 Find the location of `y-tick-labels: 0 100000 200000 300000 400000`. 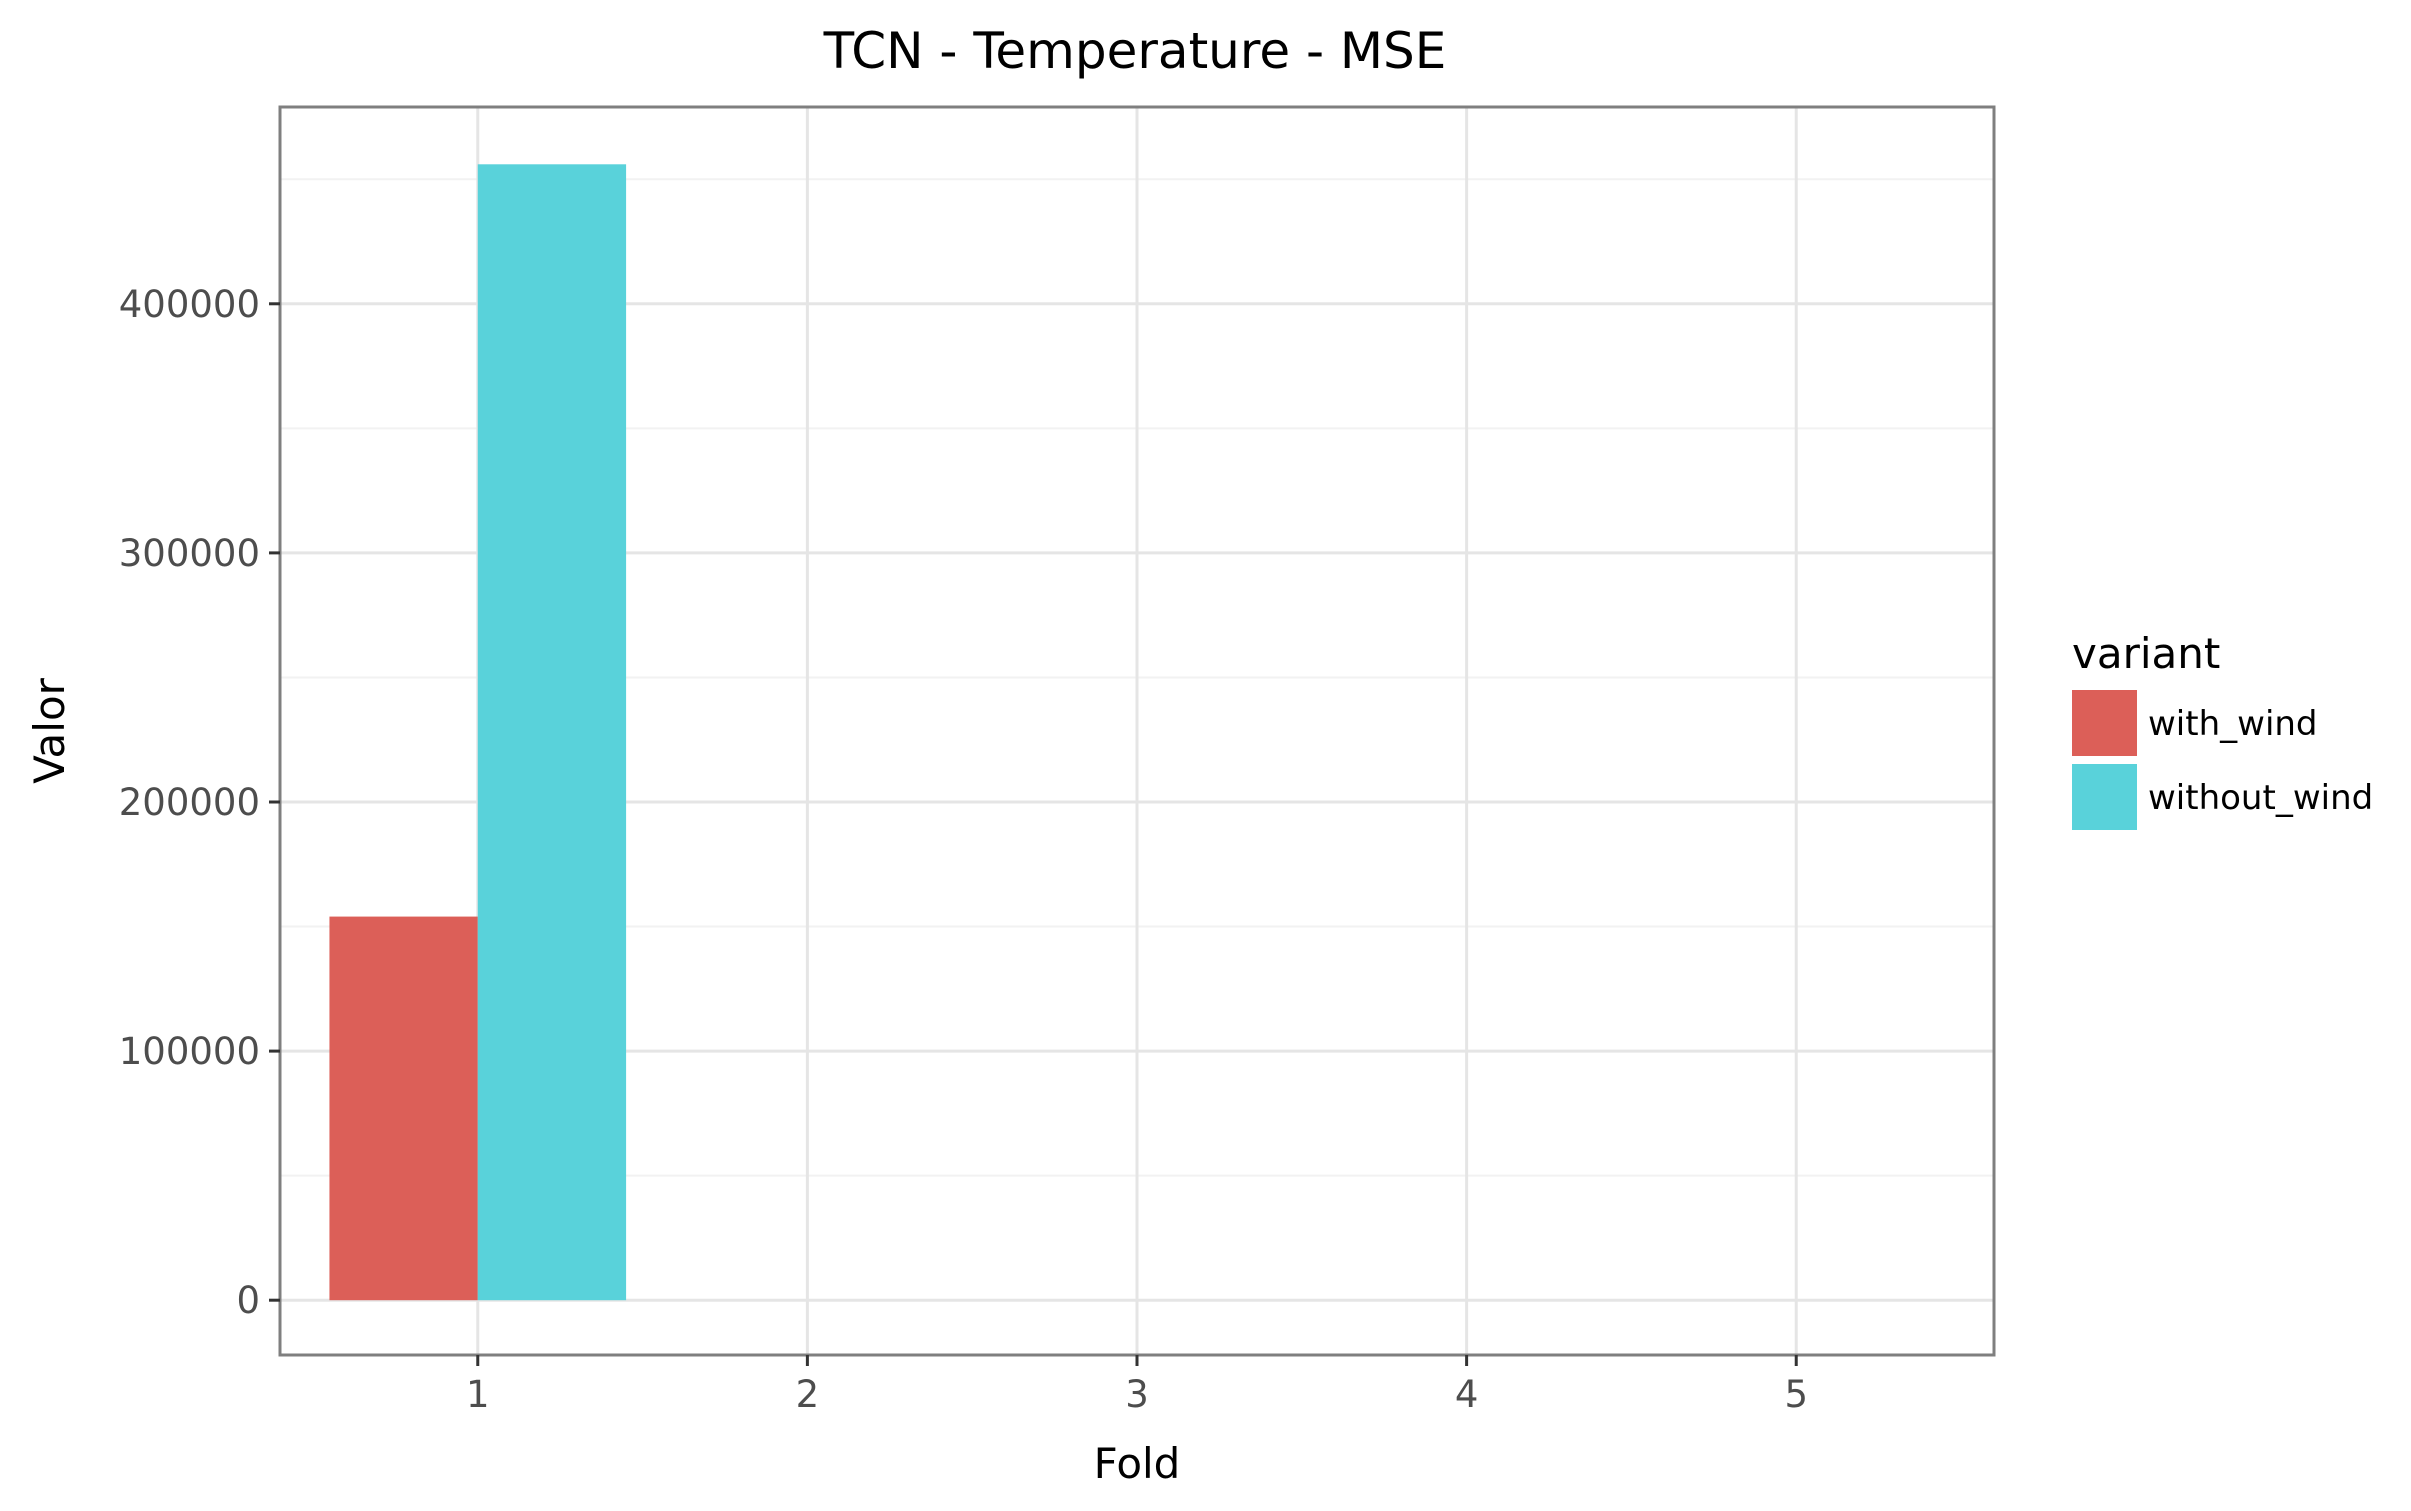

y-tick-labels: 0 100000 200000 300000 400000 is located at coordinates (189, 802).